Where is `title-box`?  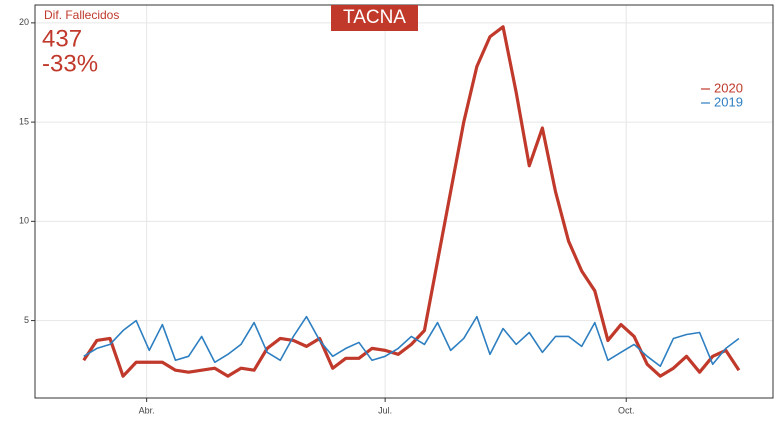 title-box is located at coordinates (374, 18).